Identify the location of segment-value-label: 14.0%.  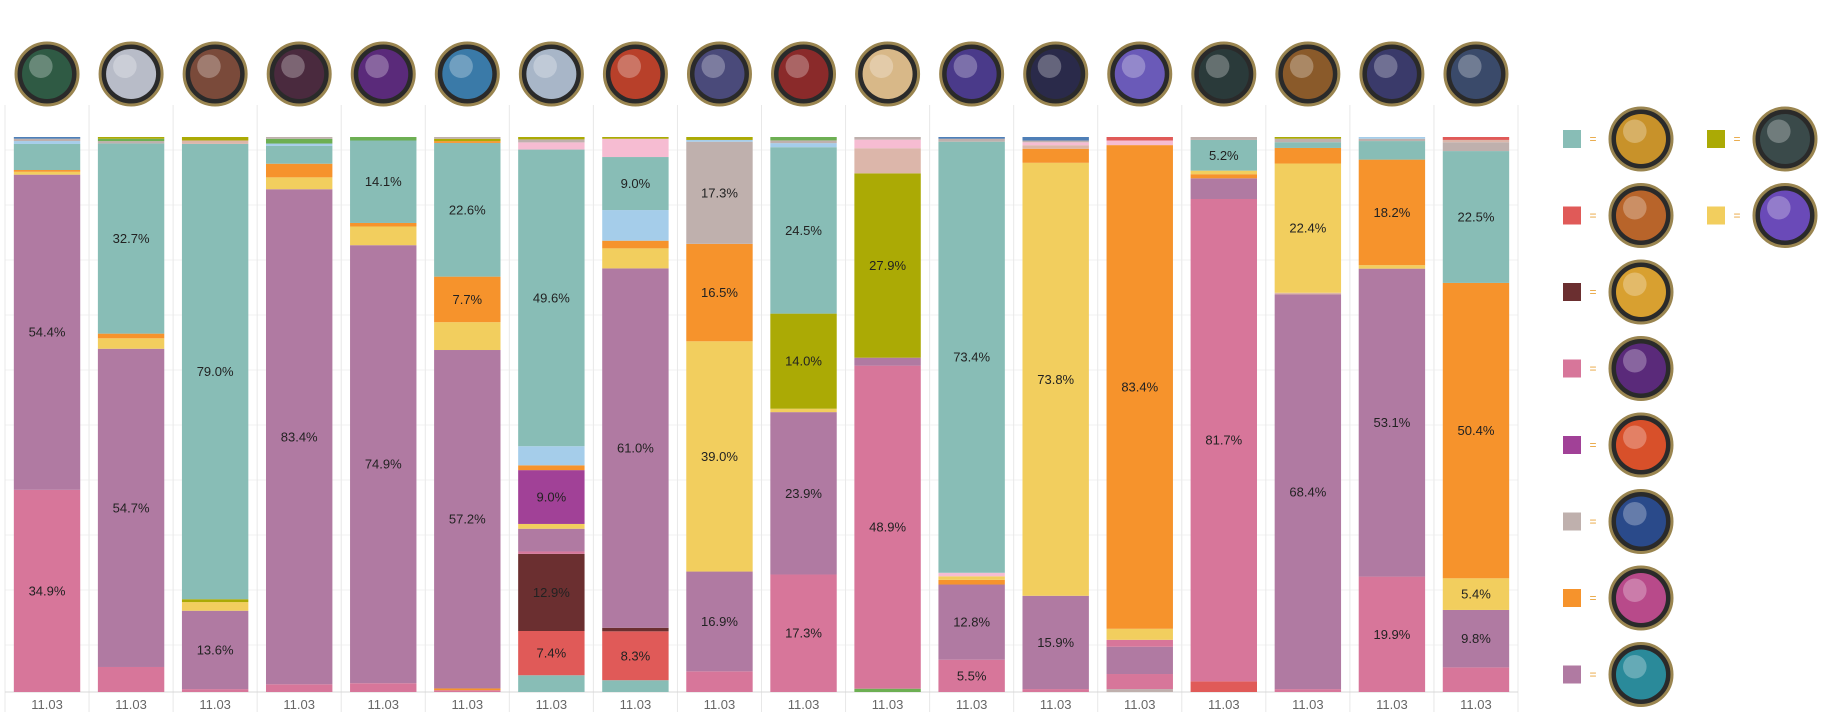
(803, 361).